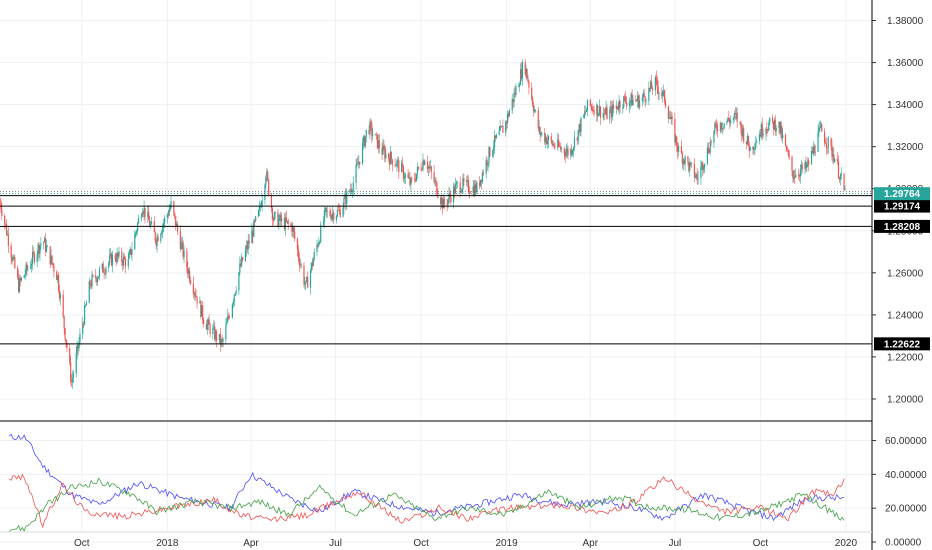 Image resolution: width=932 pixels, height=550 pixels. I want to click on indicator-y-tick-label: 40.00000, so click(906, 475).